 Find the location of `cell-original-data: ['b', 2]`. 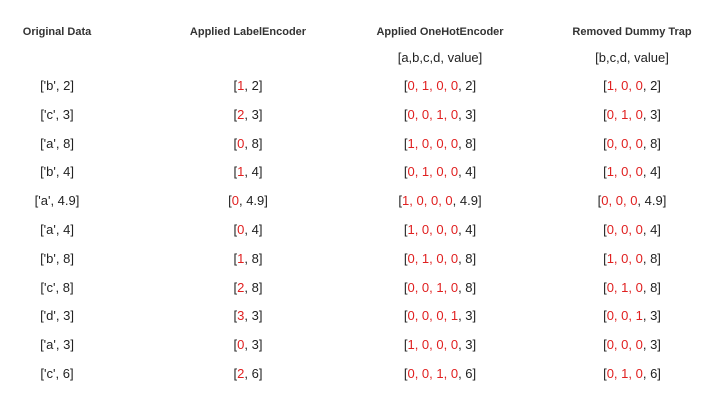

cell-original-data: ['b', 2] is located at coordinates (57, 85).